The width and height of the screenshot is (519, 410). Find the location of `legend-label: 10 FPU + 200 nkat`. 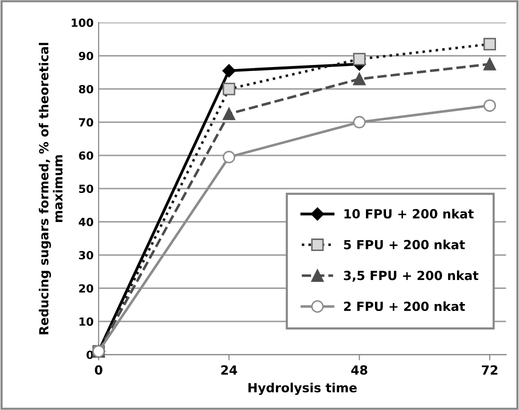

legend-label: 10 FPU + 200 nkat is located at coordinates (409, 213).